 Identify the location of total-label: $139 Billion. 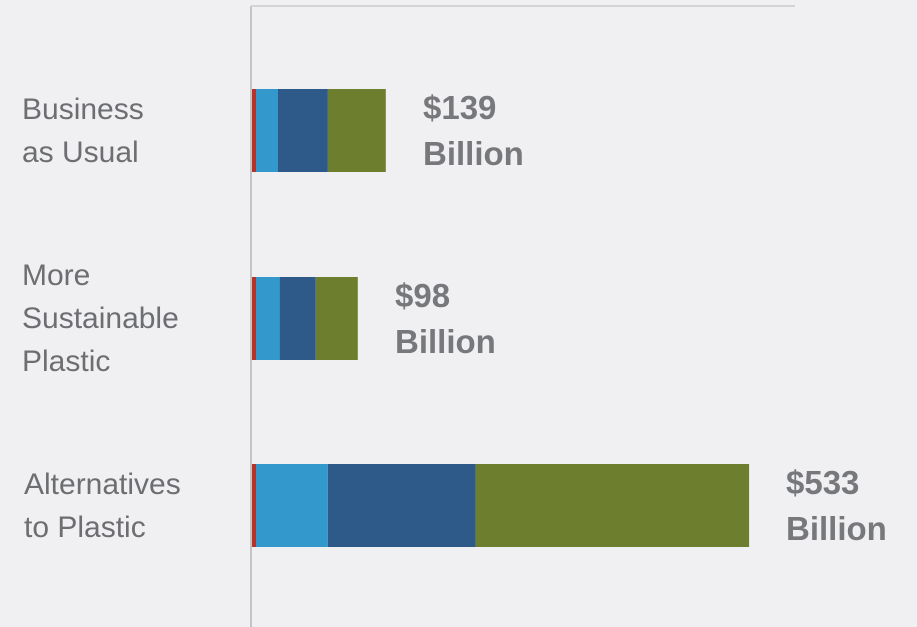
(473, 131).